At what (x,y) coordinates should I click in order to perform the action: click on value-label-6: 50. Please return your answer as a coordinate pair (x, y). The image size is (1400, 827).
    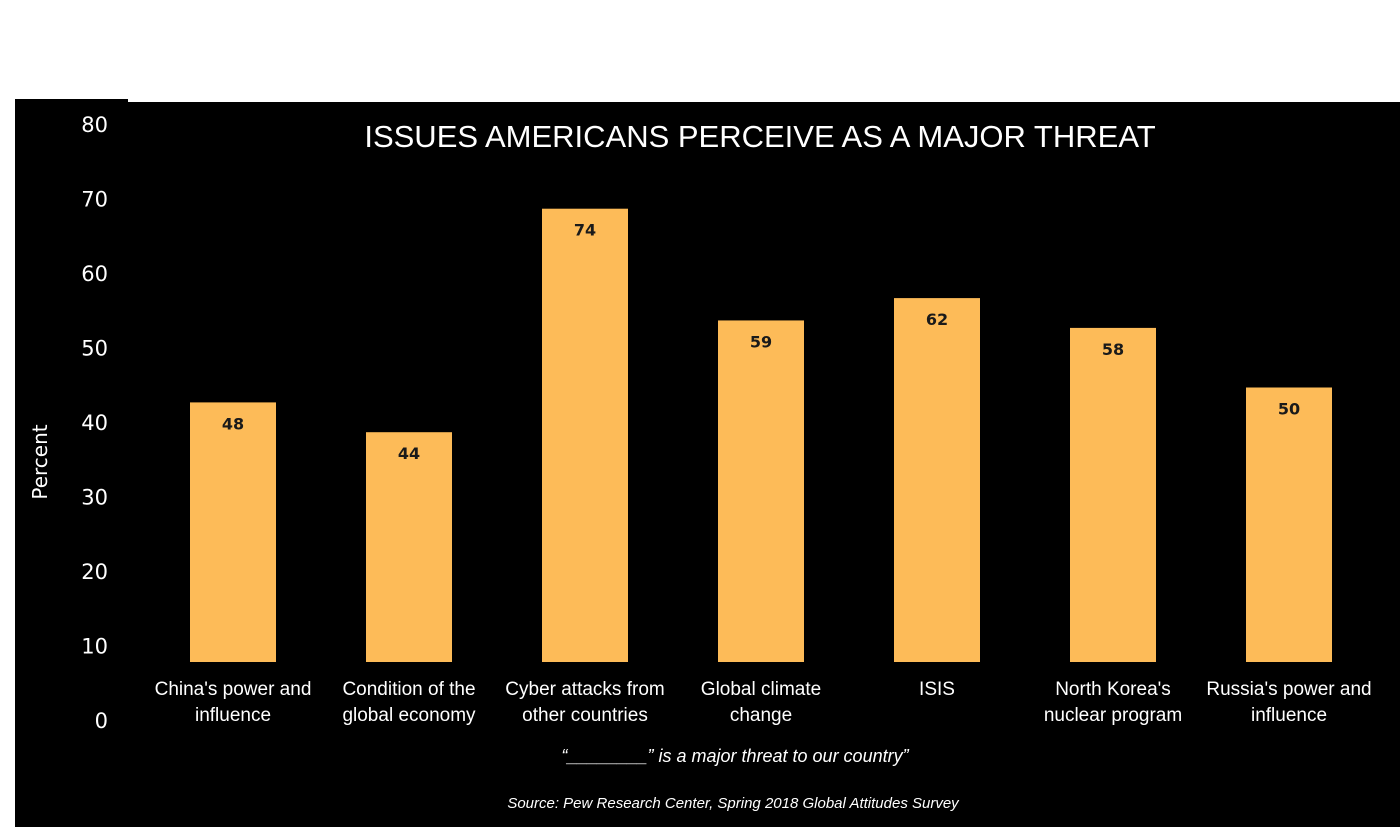
    Looking at the image, I should click on (1289, 409).